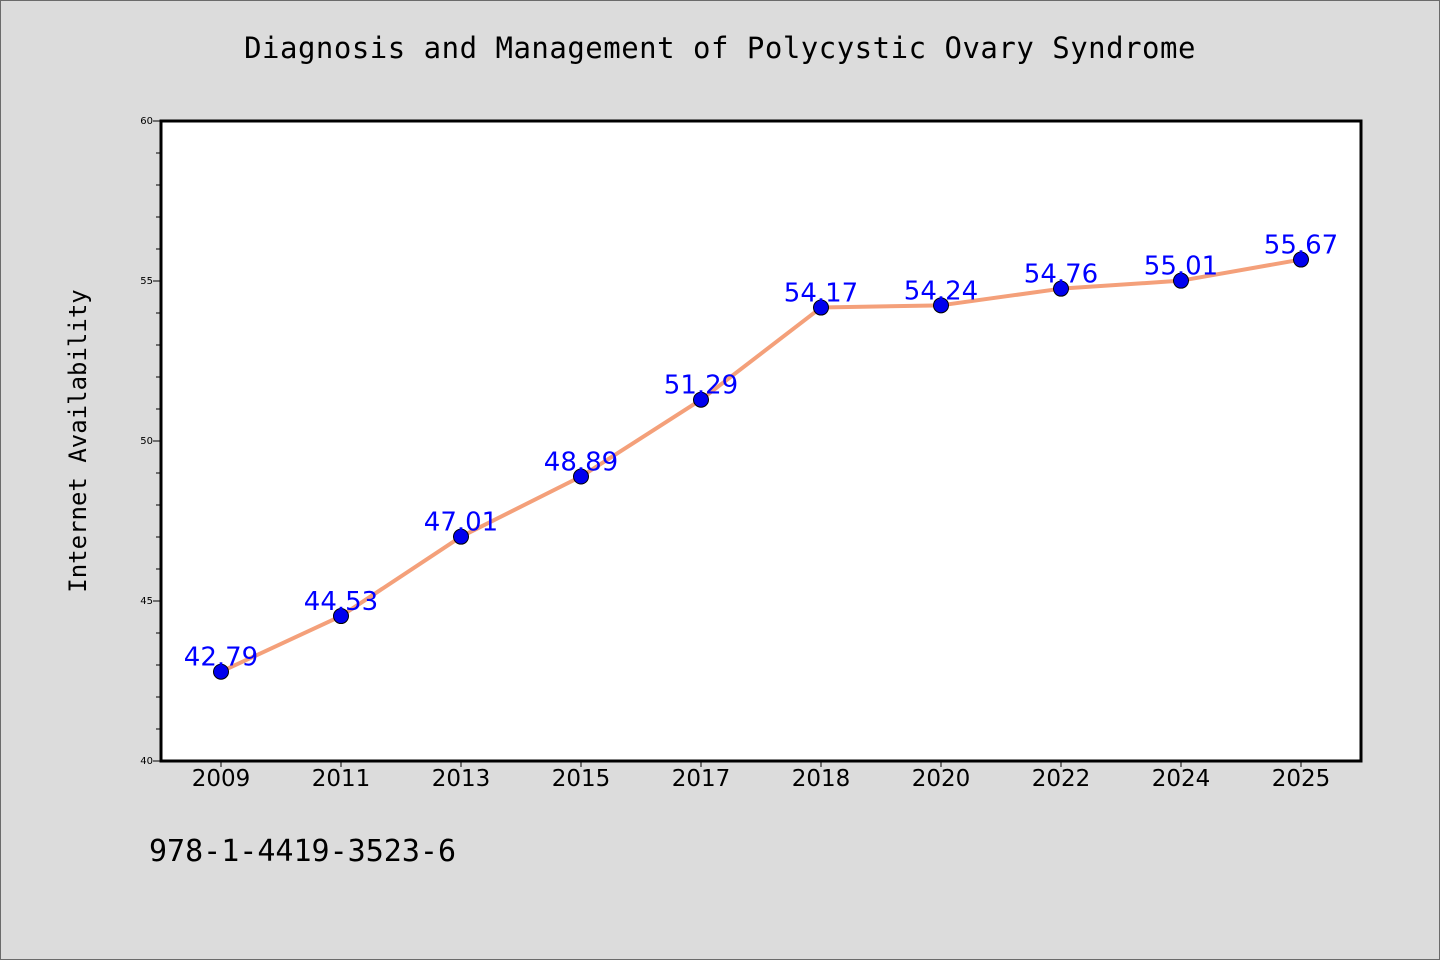 Image resolution: width=1440 pixels, height=960 pixels. I want to click on data-label: 55.01, so click(1181, 267).